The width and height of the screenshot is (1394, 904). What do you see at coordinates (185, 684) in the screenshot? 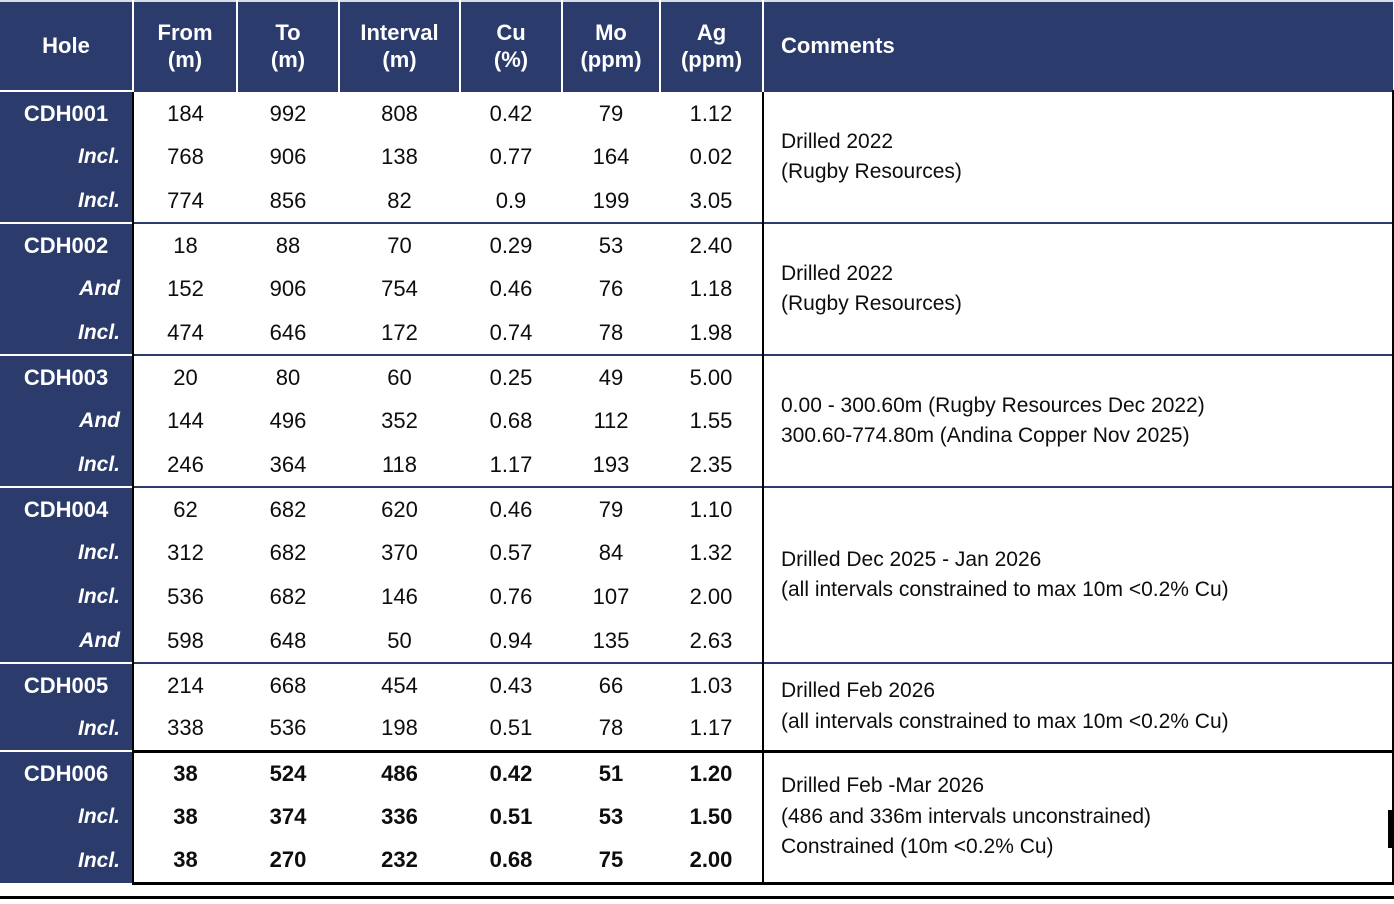
I see `cell-from: 214` at bounding box center [185, 684].